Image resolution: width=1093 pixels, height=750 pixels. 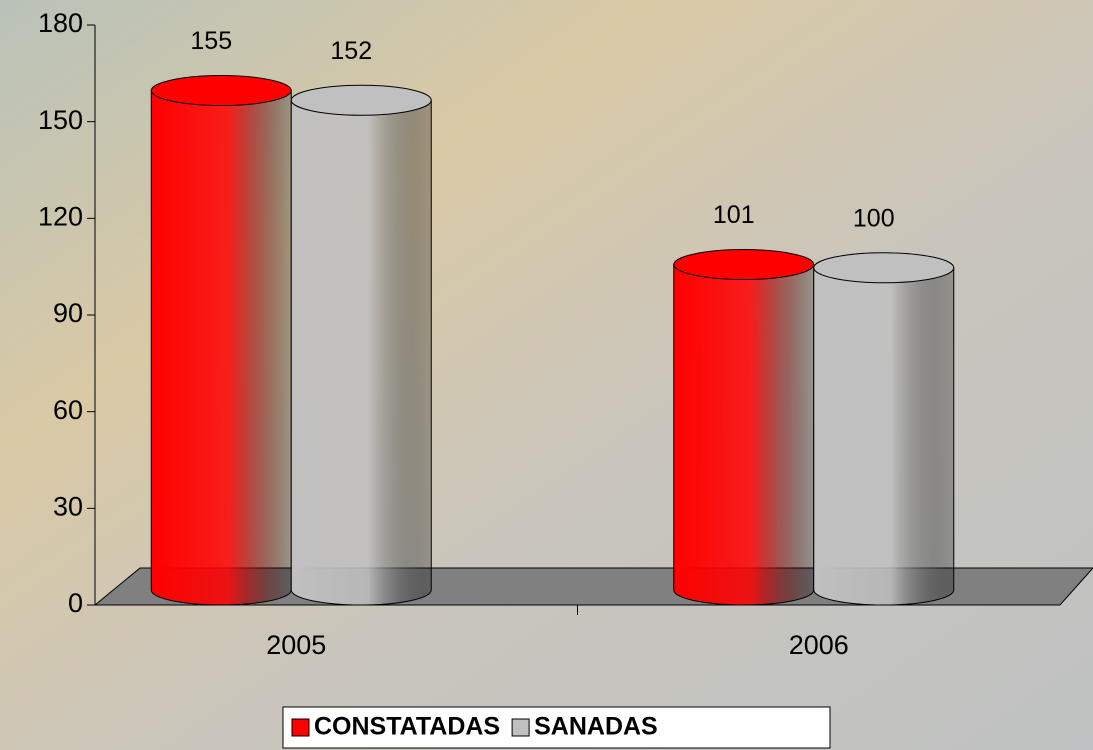 What do you see at coordinates (60, 23) in the screenshot?
I see `y-tick-label: 180` at bounding box center [60, 23].